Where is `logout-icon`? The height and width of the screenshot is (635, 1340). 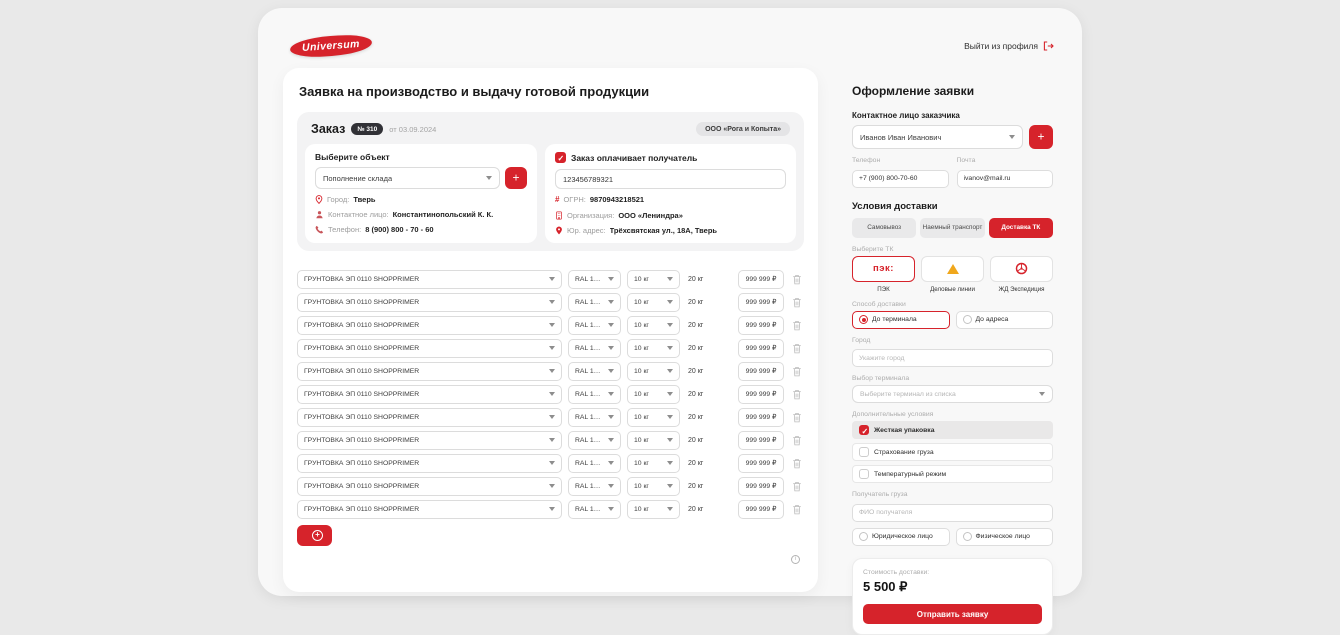
logout-icon is located at coordinates (1048, 46).